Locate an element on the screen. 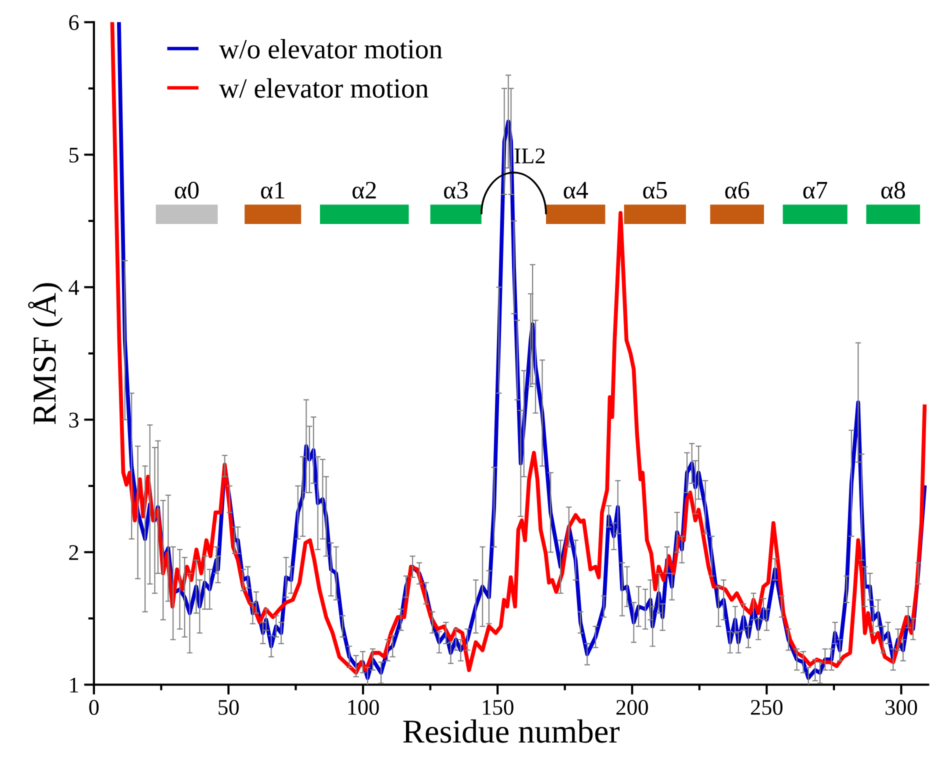  series-label: α8 is located at coordinates (893, 190).